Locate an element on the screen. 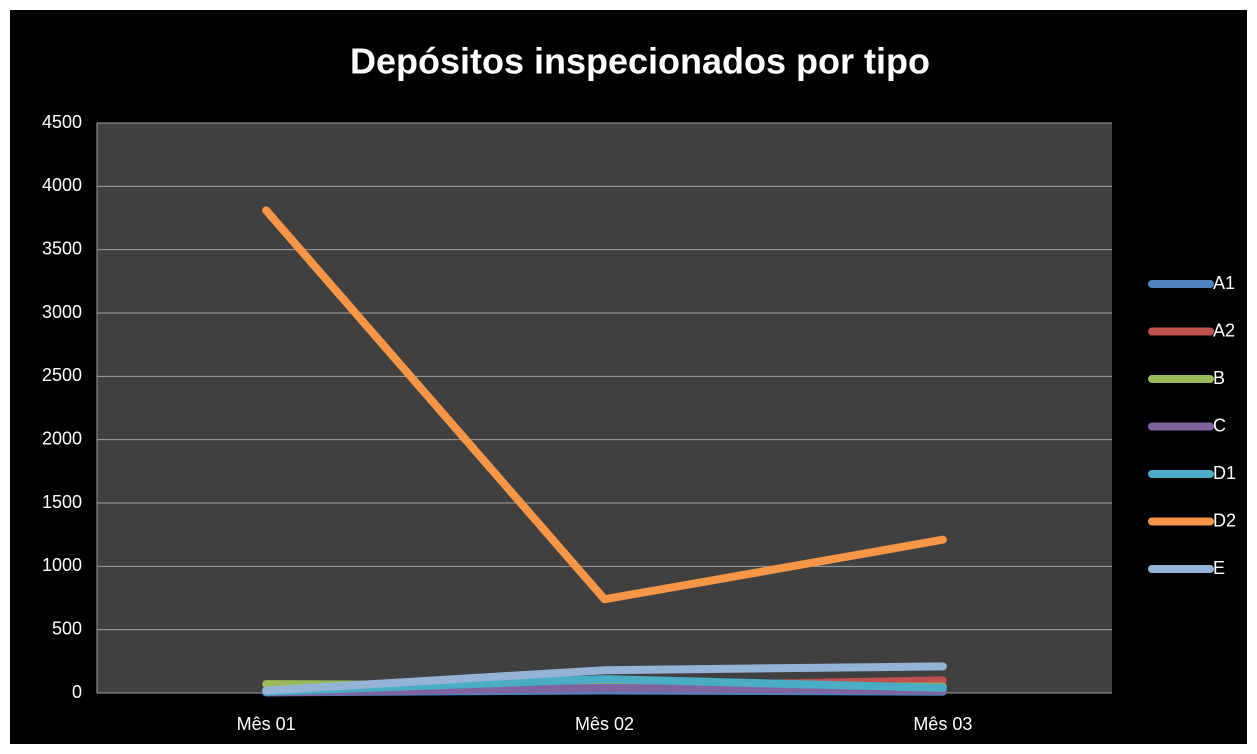  y-tick-label: 3500 is located at coordinates (62, 248).